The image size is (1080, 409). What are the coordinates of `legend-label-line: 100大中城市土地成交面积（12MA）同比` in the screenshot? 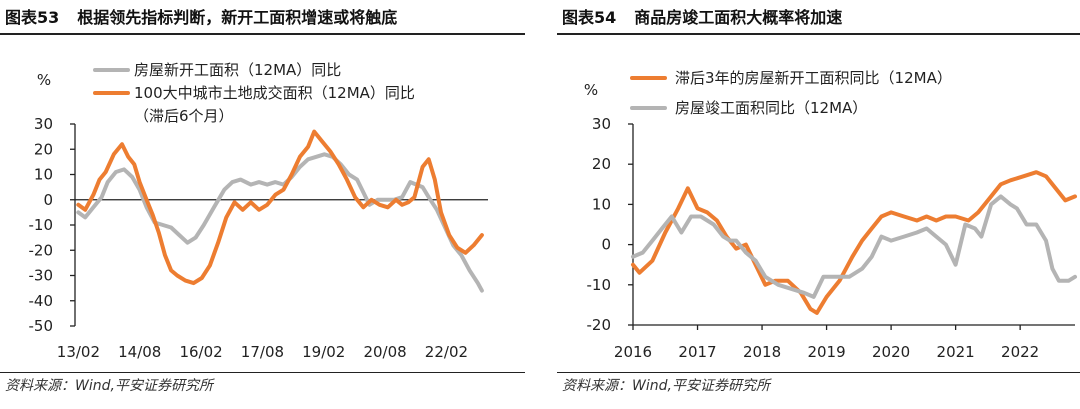 It's located at (274, 93).